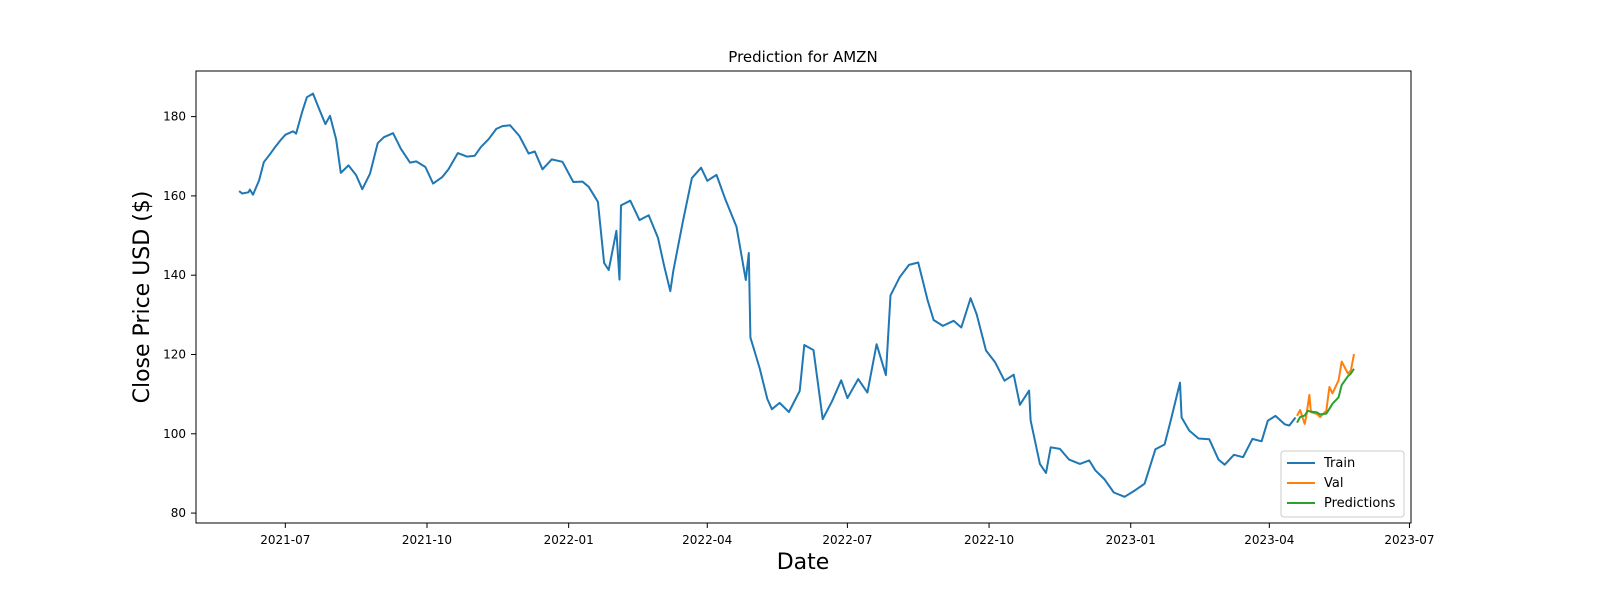  Describe the element at coordinates (1333, 483) in the screenshot. I see `legend-label-val: Val` at that location.